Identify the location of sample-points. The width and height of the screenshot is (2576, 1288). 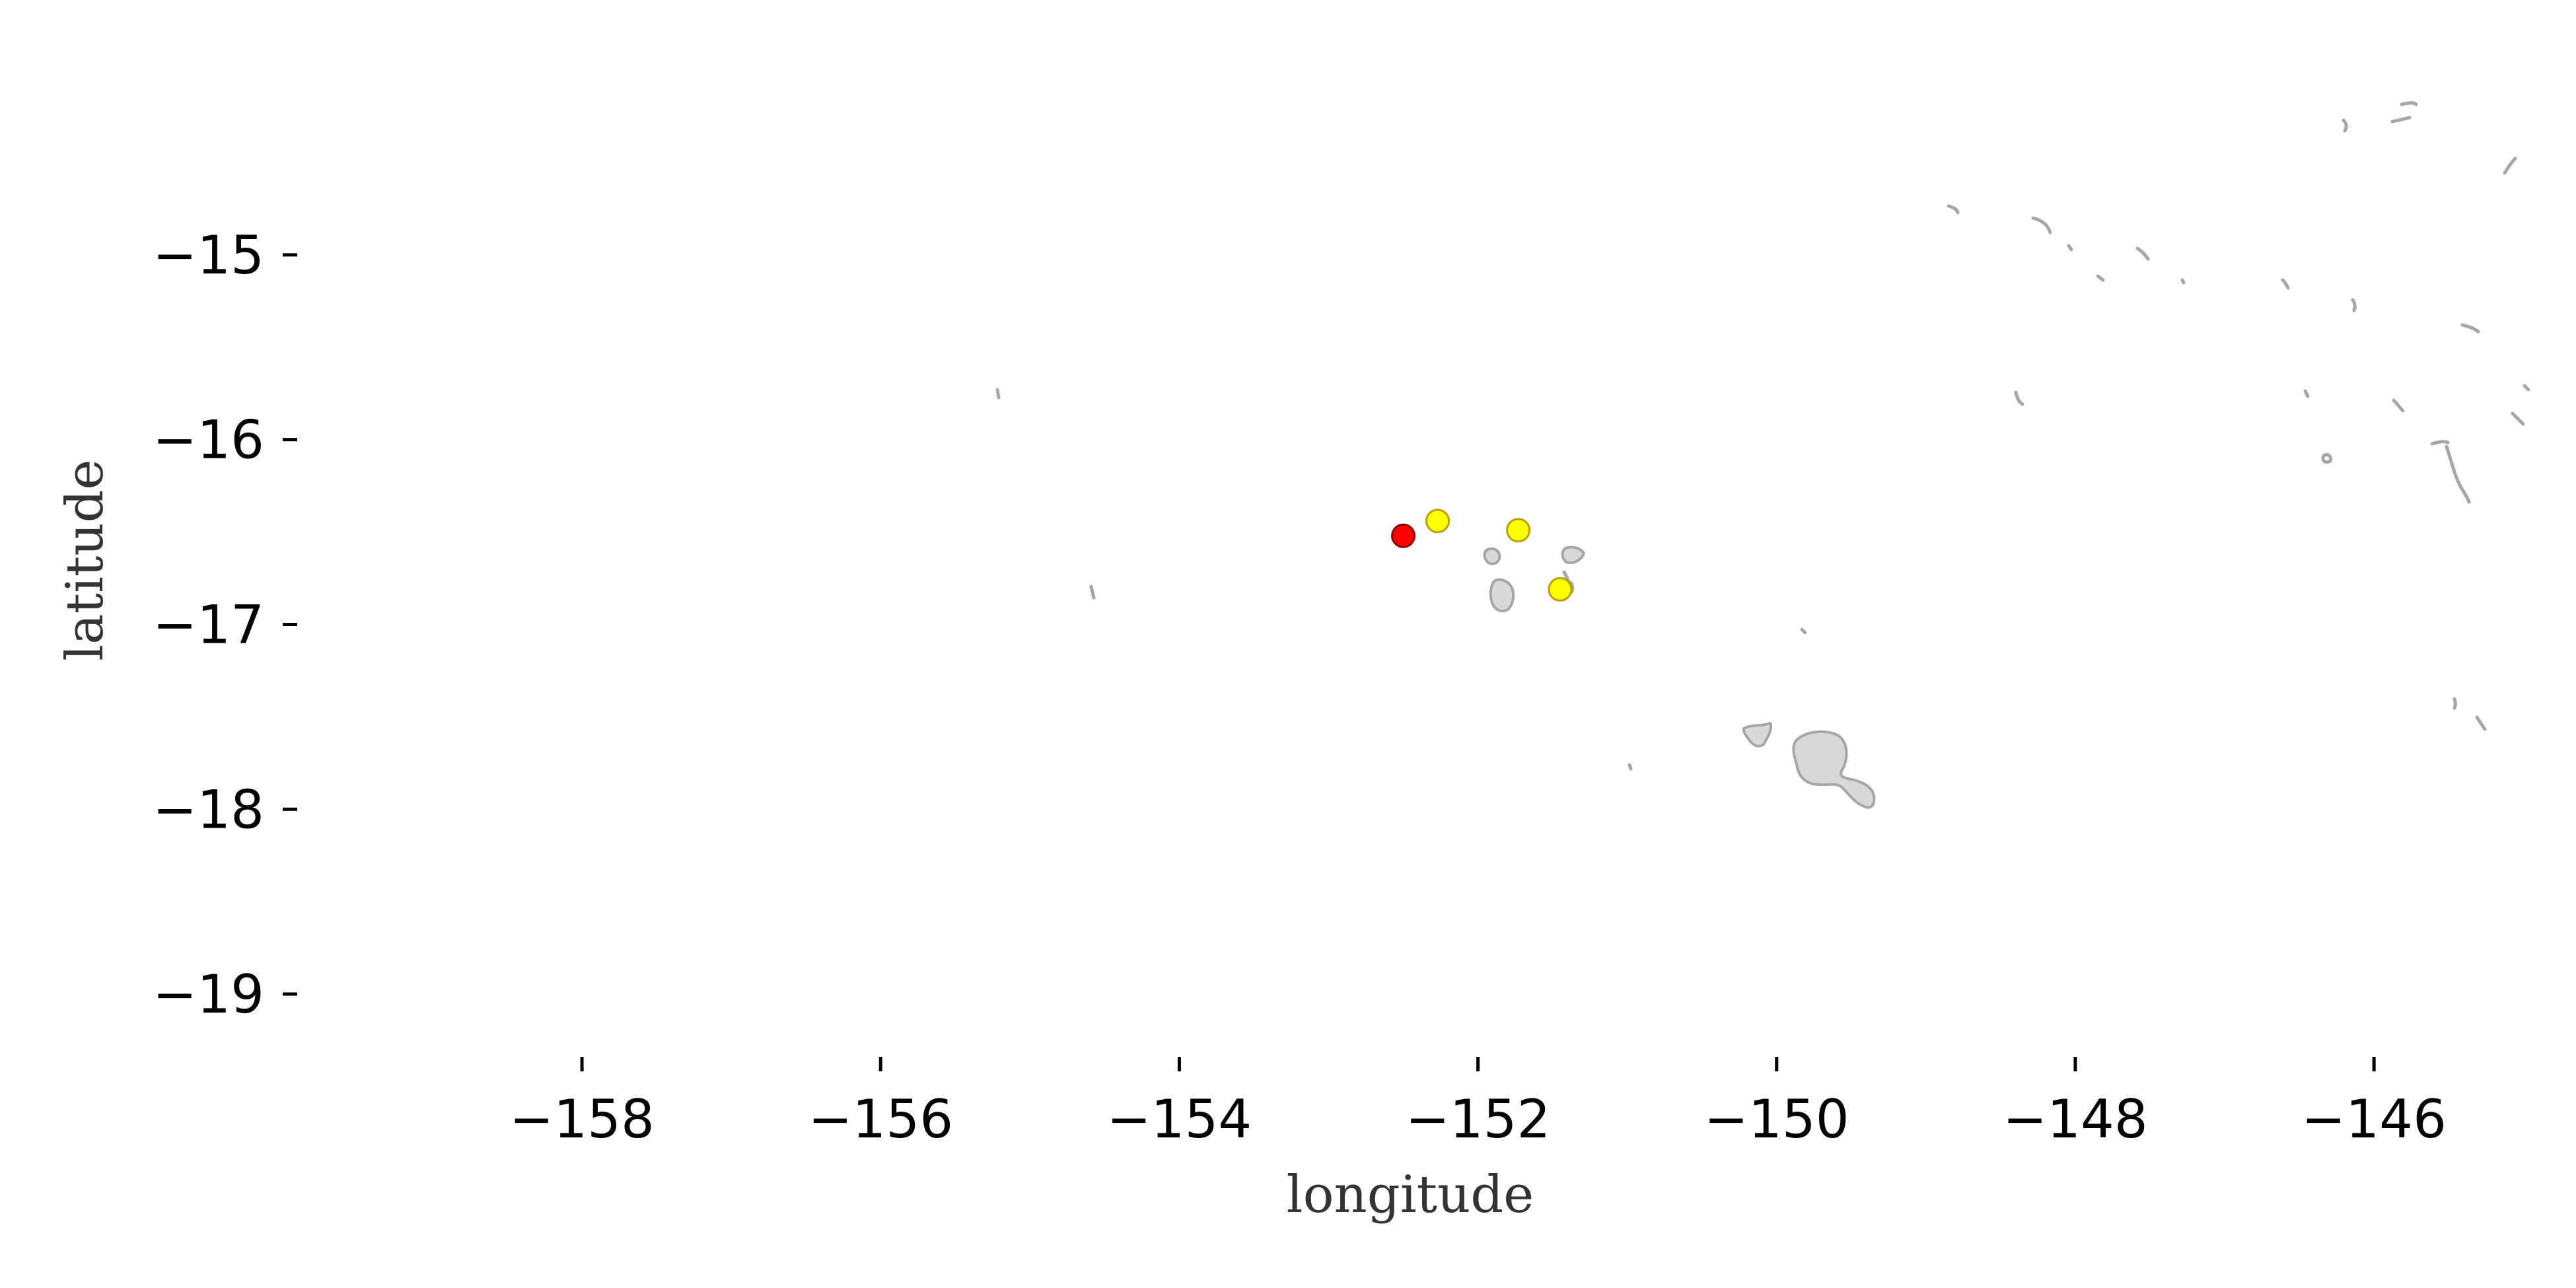
(1482, 556).